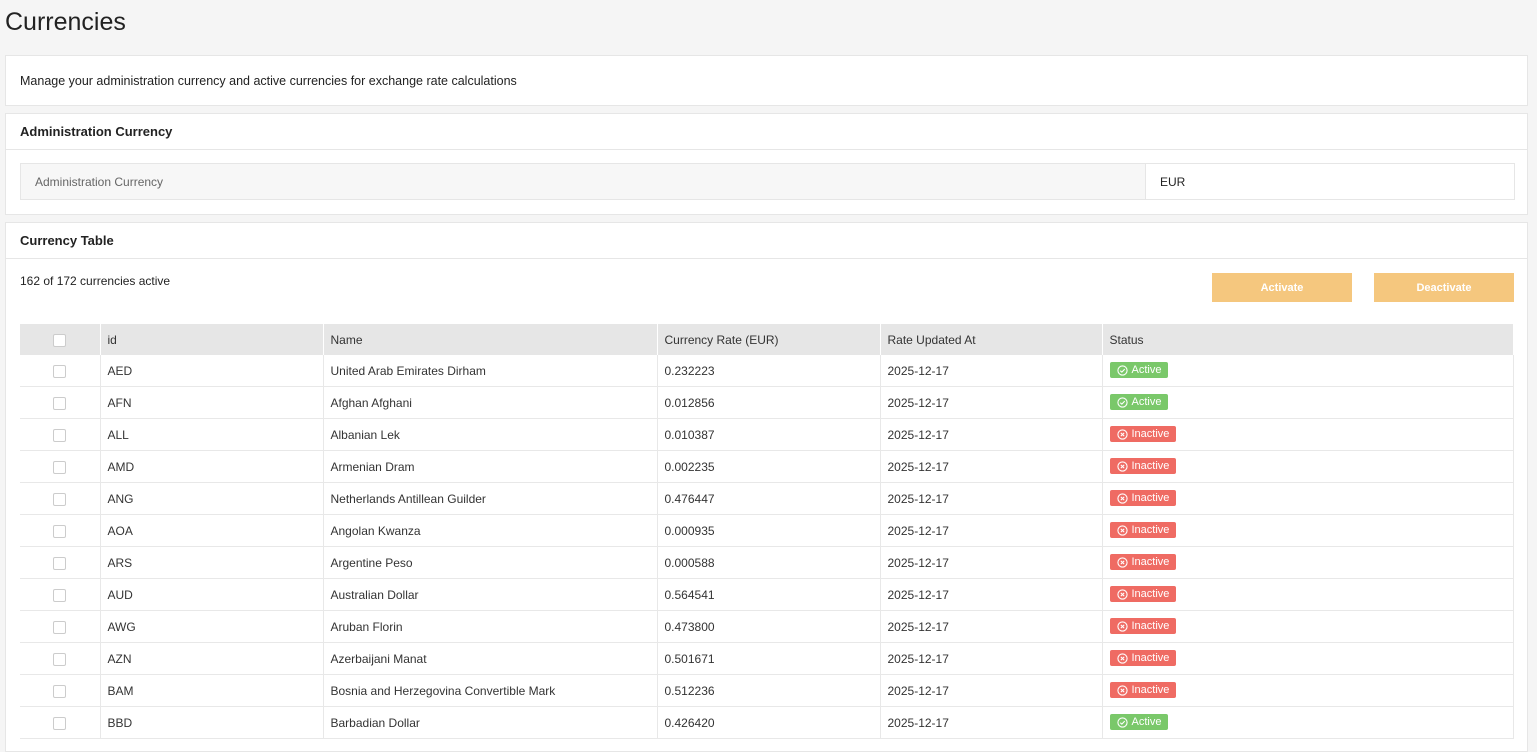 Image resolution: width=1537 pixels, height=752 pixels. What do you see at coordinates (490, 371) in the screenshot?
I see `currency-name: United Arab Emirates Dirham` at bounding box center [490, 371].